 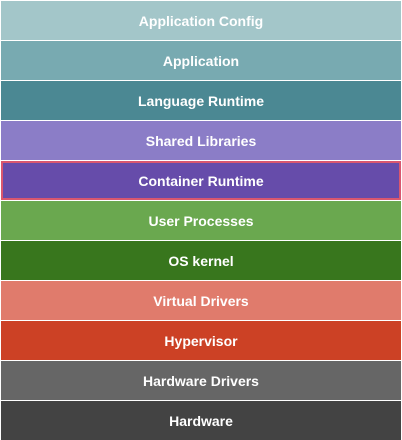 I want to click on layer-label: Language Runtime, so click(x=200, y=100).